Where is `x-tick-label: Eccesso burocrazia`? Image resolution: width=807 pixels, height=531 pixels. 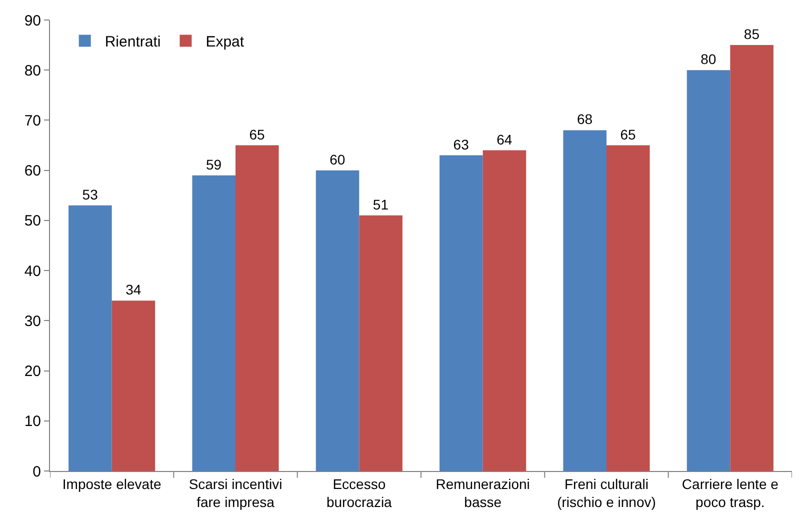 x-tick-label: Eccesso burocrazia is located at coordinates (359, 493).